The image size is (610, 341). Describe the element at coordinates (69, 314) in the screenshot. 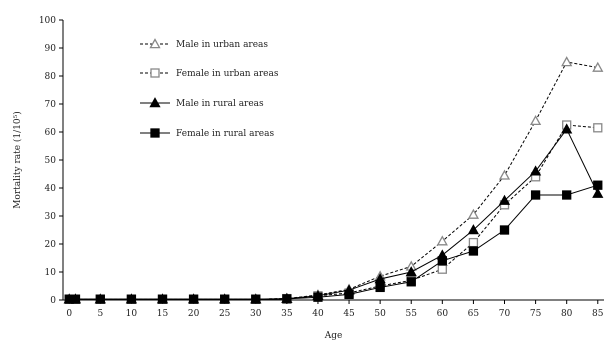

I see `x-tick-label: 0` at that location.